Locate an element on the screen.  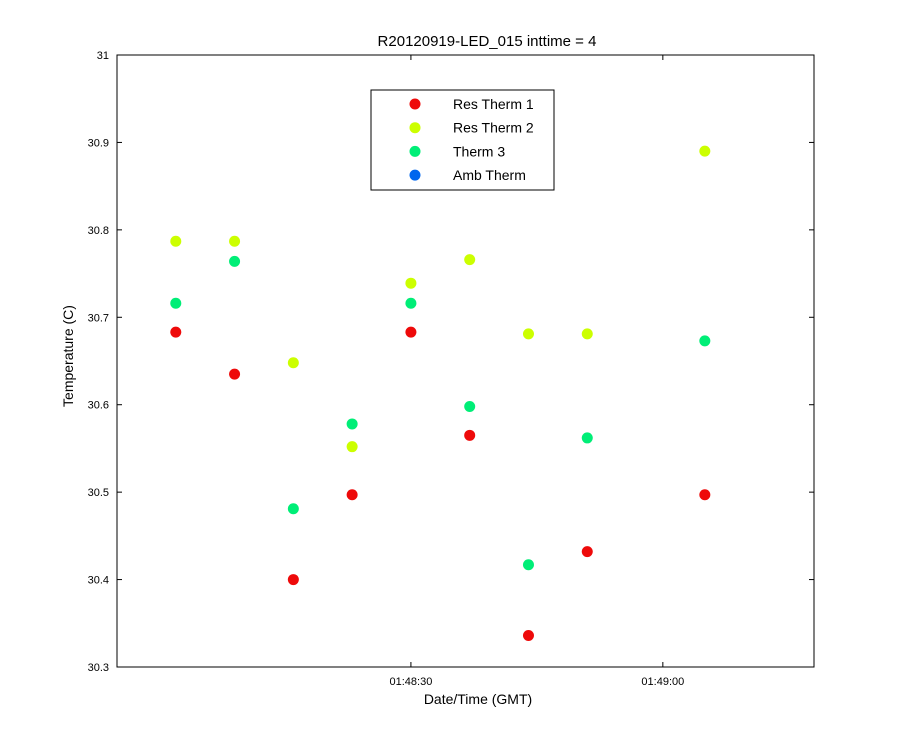
legend-box is located at coordinates (462, 140).